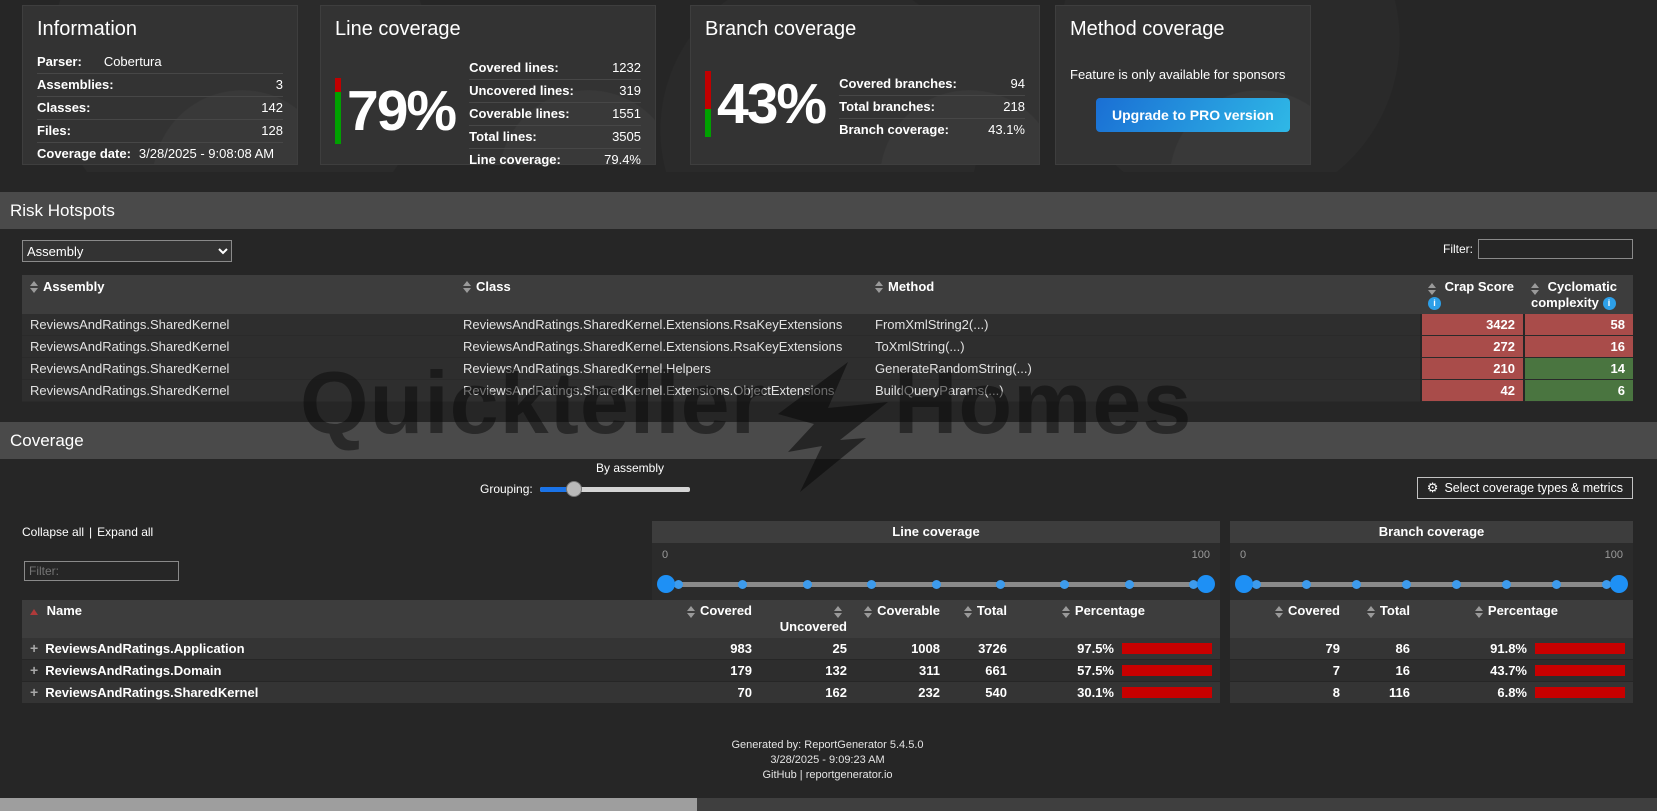  I want to click on coverage-col-coverable: Coverable, so click(901, 618).